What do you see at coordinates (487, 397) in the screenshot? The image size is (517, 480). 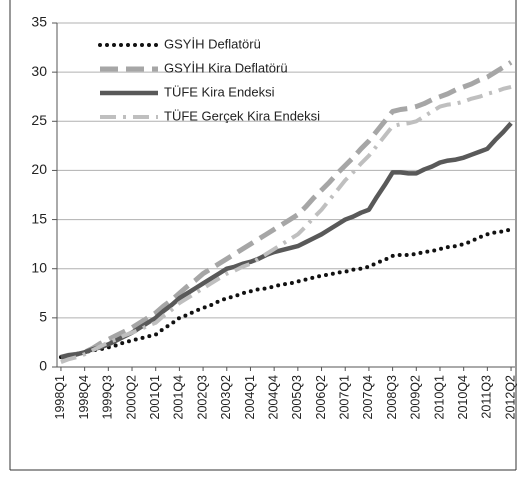 I see `x-tick-label: 2011Q3` at bounding box center [487, 397].